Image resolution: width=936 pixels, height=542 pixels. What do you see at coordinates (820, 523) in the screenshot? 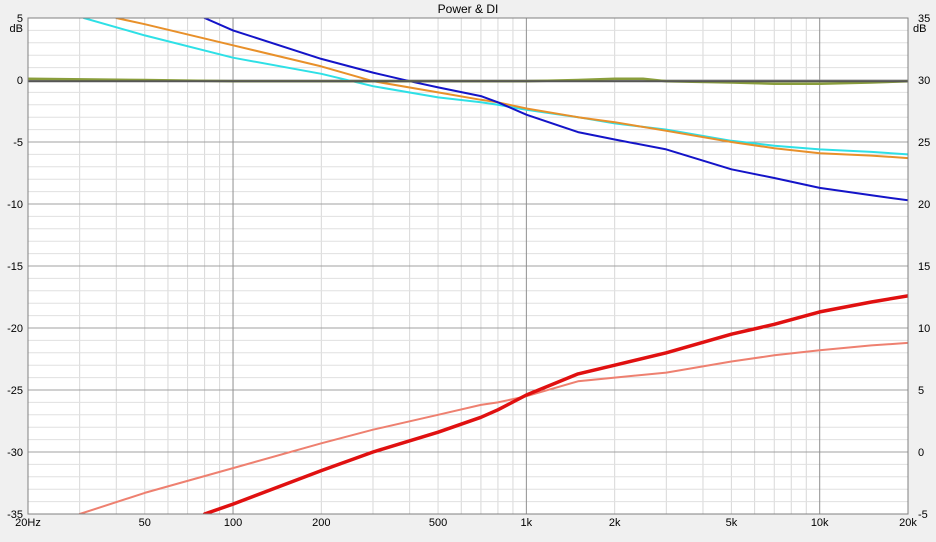
I see `x-tick-label: 10k` at bounding box center [820, 523].